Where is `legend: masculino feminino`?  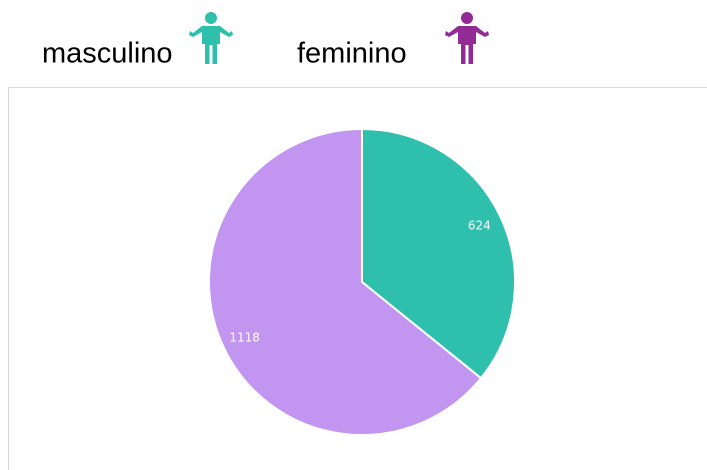 legend: masculino feminino is located at coordinates (265, 41).